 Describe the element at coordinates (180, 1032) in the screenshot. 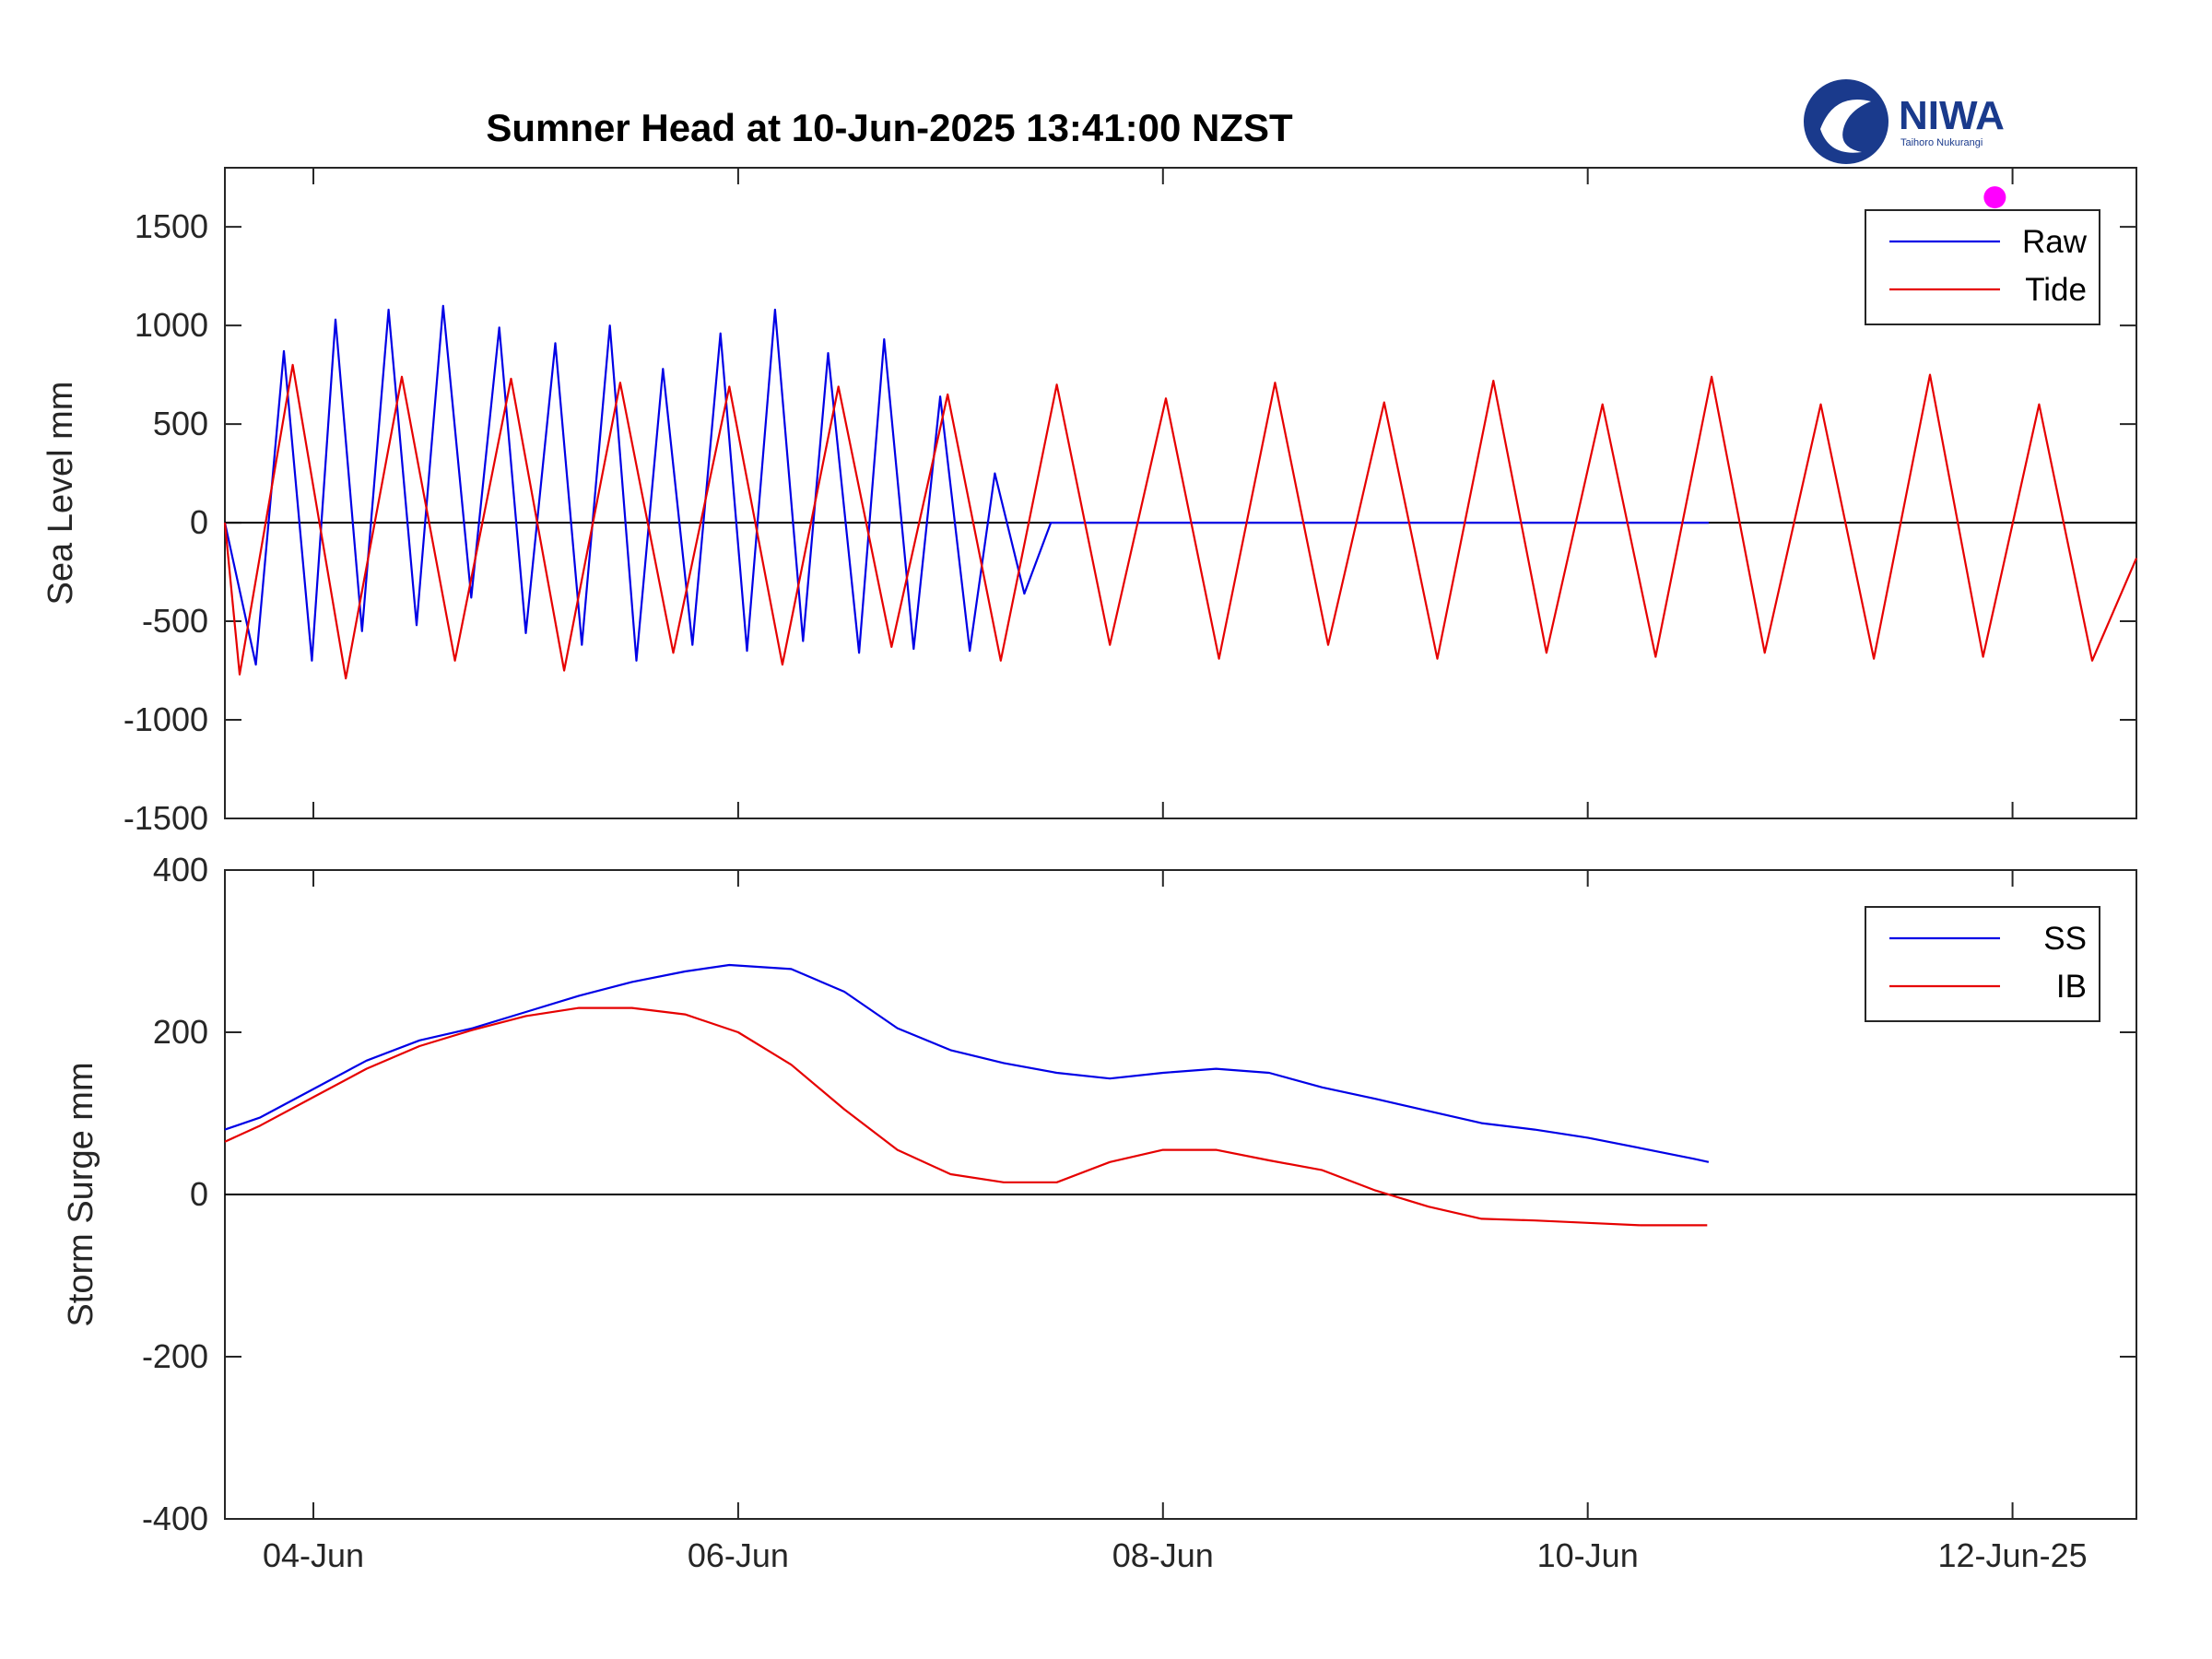

I see `y-tick-label: 200` at that location.